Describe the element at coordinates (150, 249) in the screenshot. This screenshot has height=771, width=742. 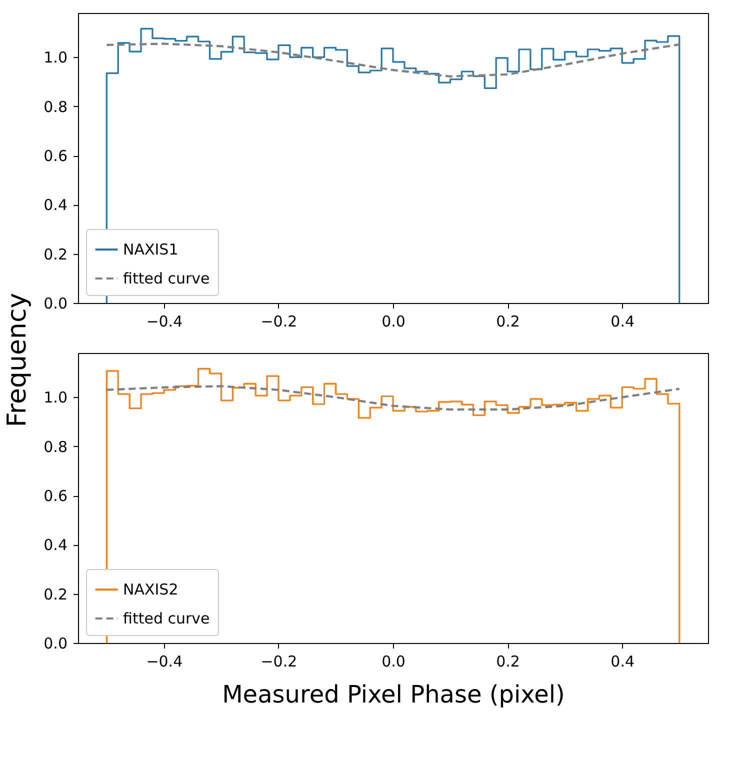
I see `legend-label: NAXIS1` at that location.